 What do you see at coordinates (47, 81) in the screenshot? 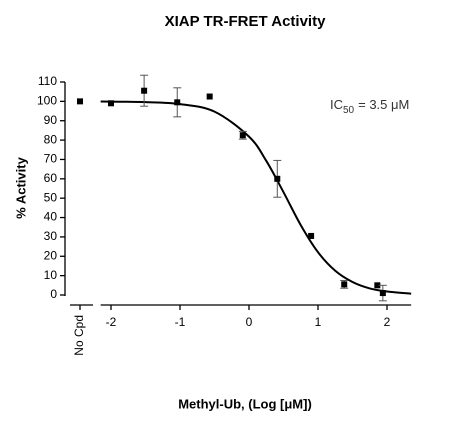
I see `y-tick-label: 110` at bounding box center [47, 81].